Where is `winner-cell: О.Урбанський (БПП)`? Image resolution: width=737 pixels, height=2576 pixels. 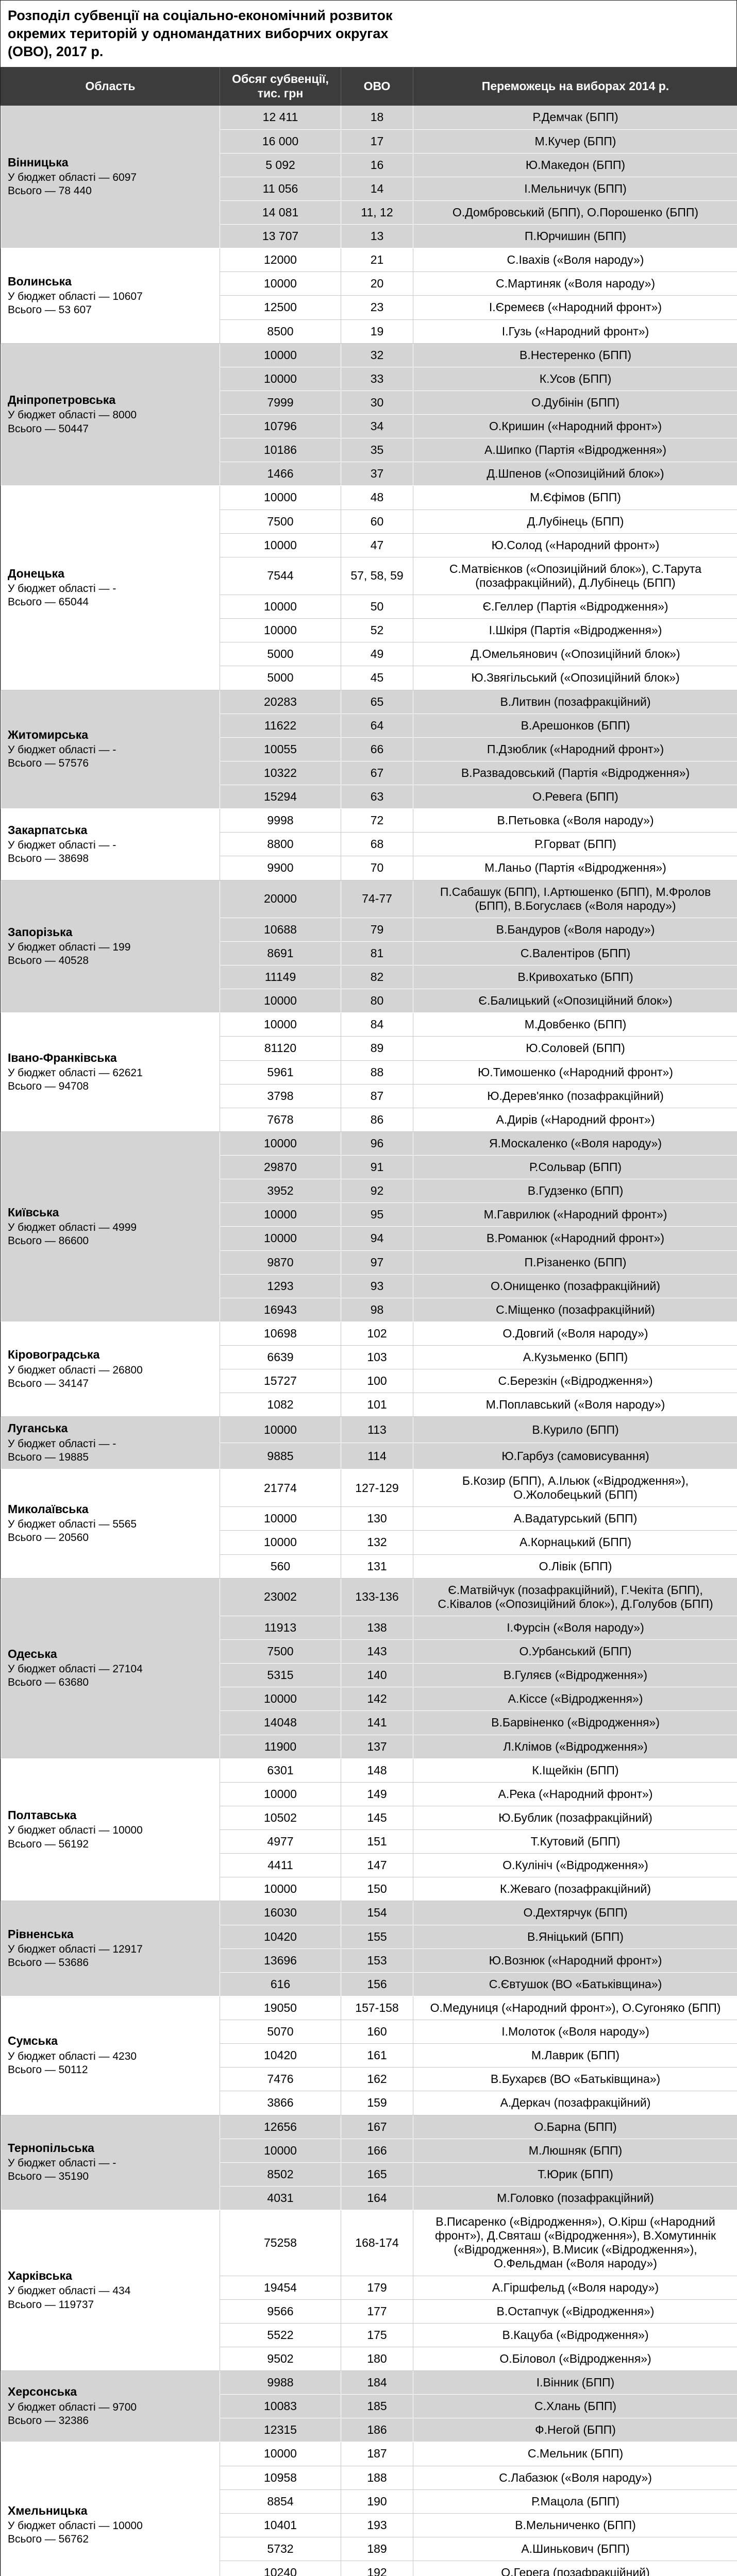
winner-cell: О.Урбанський (БПП) is located at coordinates (575, 1651).